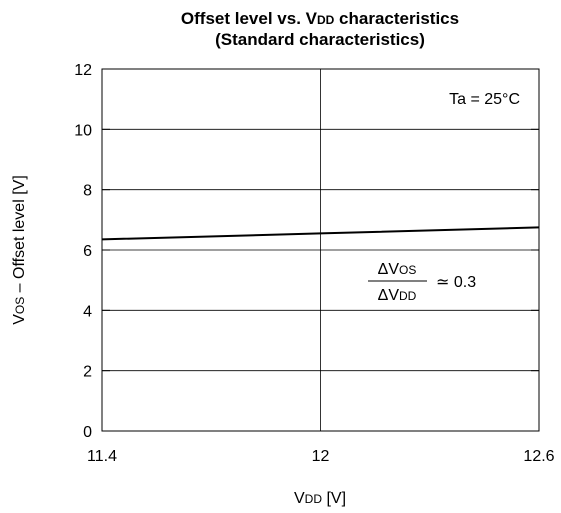 This screenshot has width=561, height=513. Describe the element at coordinates (407, 270) in the screenshot. I see `ratio-numerator-sub: OS` at that location.